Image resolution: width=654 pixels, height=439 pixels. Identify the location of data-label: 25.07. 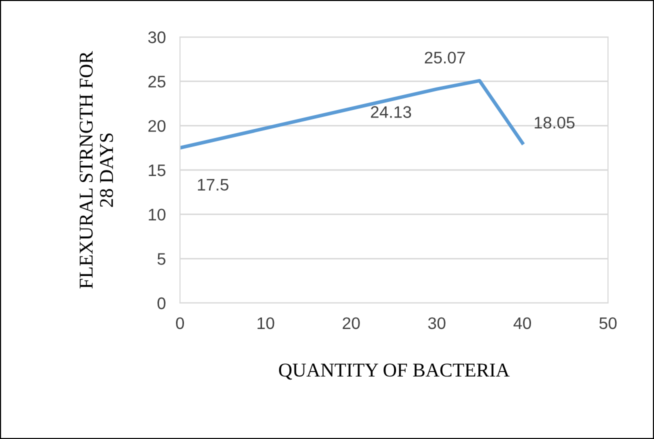
(444, 58).